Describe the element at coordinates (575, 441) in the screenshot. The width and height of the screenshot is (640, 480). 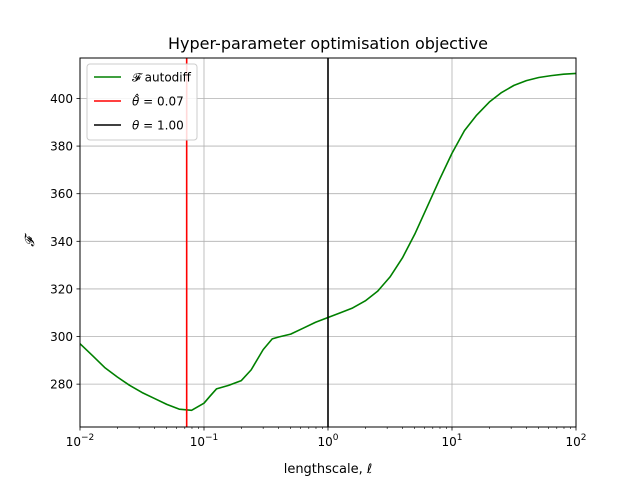
I see `x-tick-label: 10²` at that location.